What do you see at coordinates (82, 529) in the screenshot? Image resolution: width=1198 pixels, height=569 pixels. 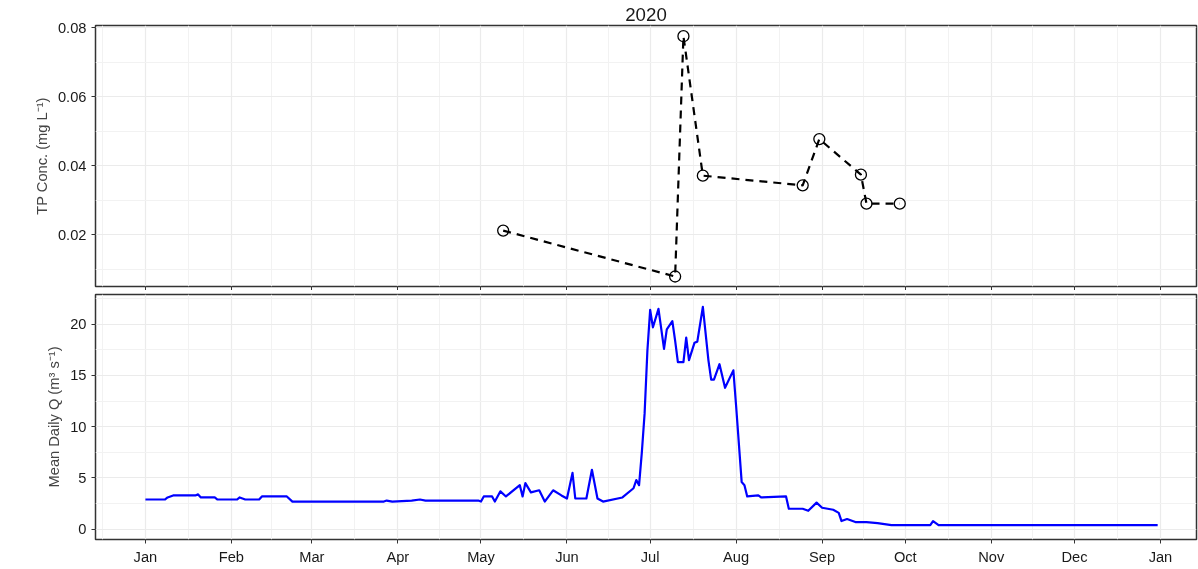 I see `y-tick-label: 0` at bounding box center [82, 529].